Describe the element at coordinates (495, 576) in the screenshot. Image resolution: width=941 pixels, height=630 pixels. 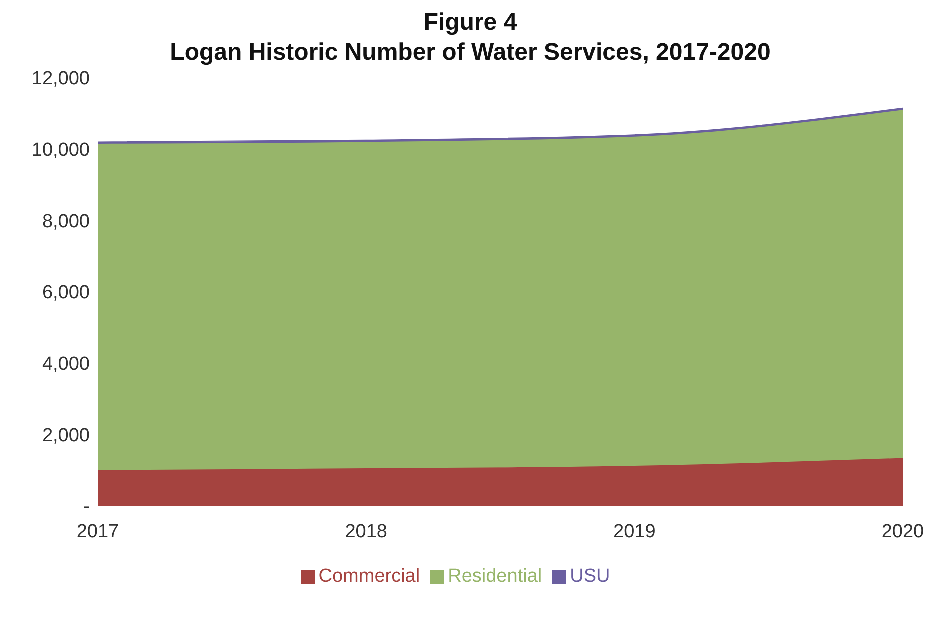
I see `legend-label: Residential` at that location.